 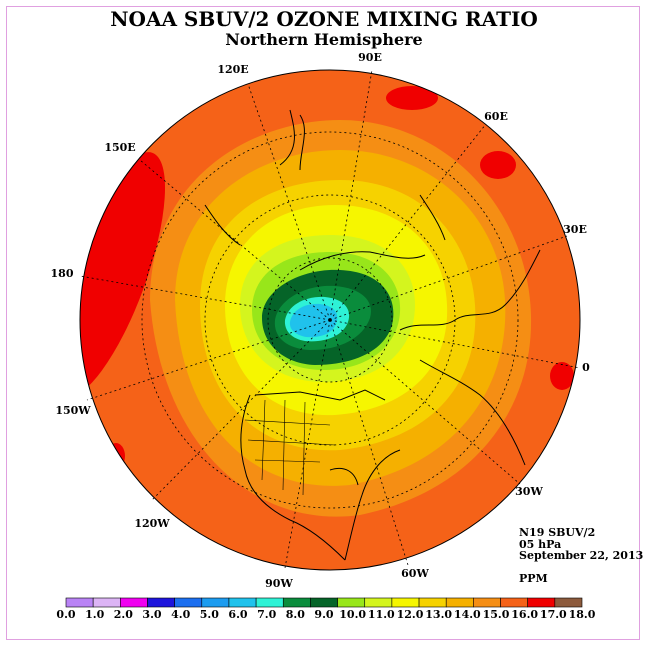 What do you see at coordinates (381, 614) in the screenshot?
I see `colorbar-tick-label: 11.0` at bounding box center [381, 614].